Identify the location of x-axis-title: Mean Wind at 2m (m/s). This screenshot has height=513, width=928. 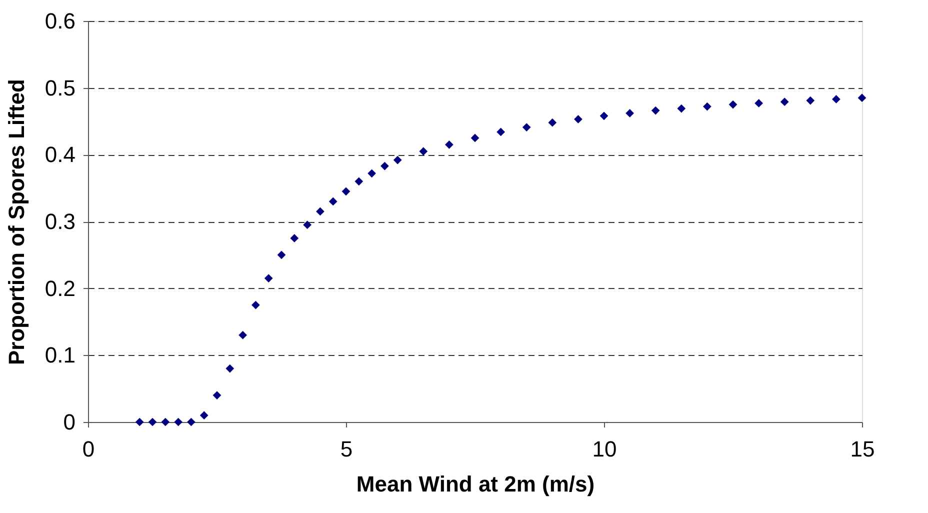
(475, 484).